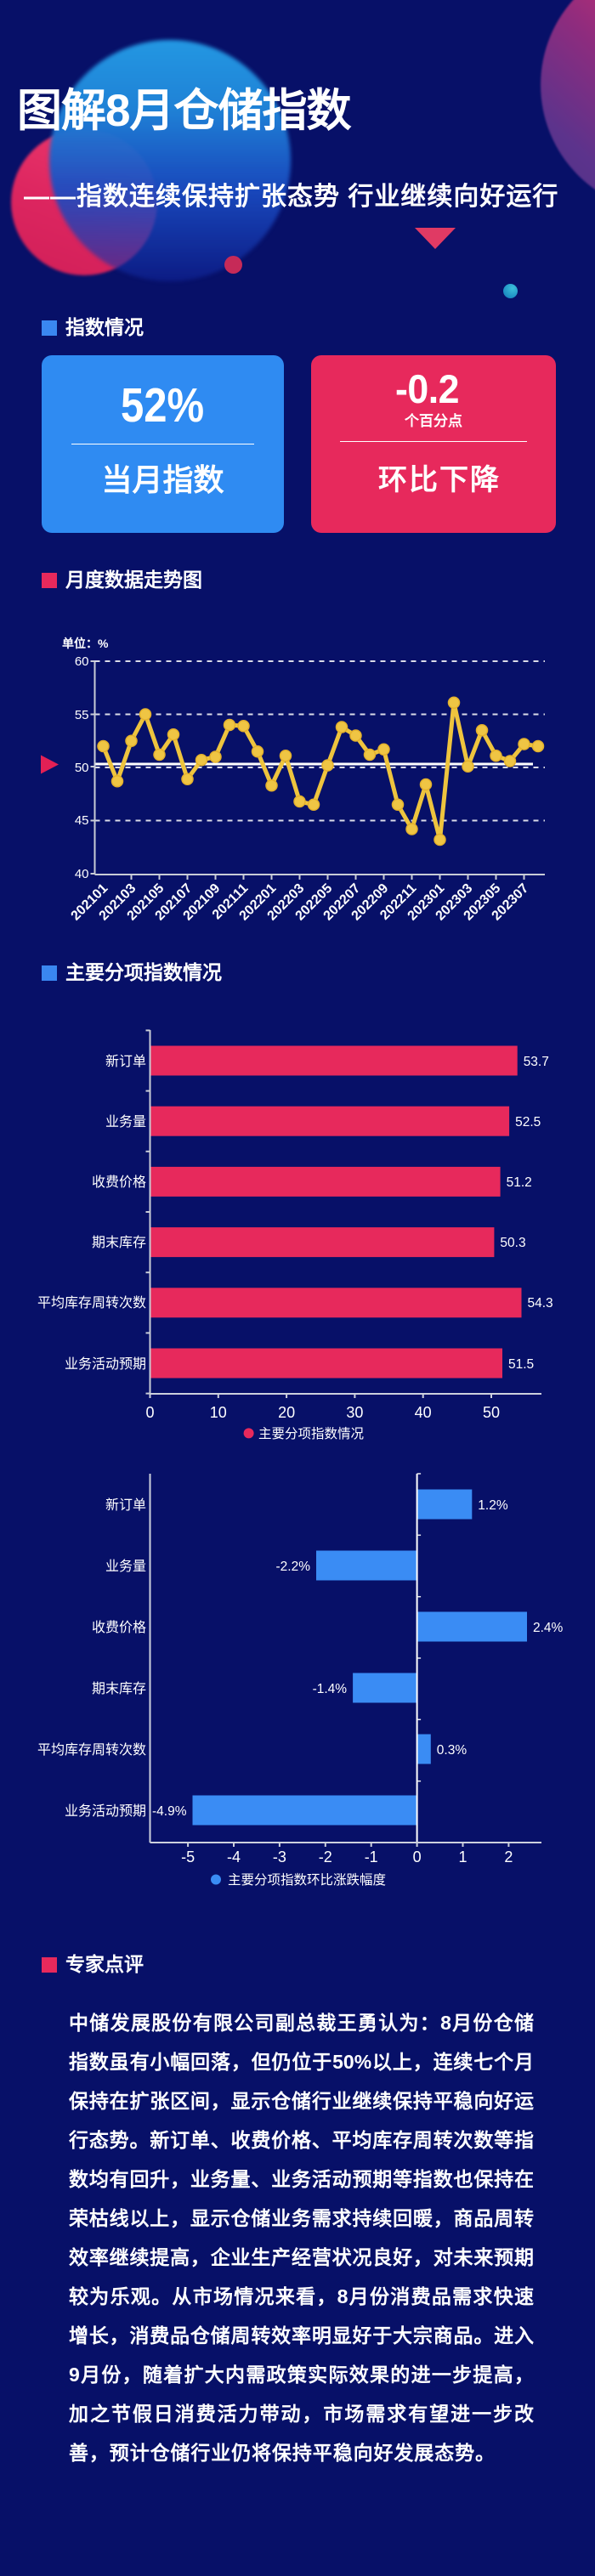  I want to click on svg-text: -1, so click(371, 1856).